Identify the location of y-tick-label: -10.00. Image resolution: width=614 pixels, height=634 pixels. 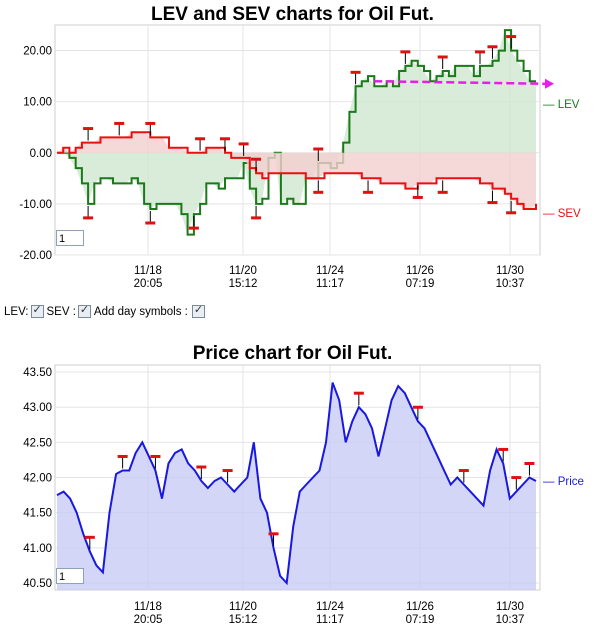
(35, 205).